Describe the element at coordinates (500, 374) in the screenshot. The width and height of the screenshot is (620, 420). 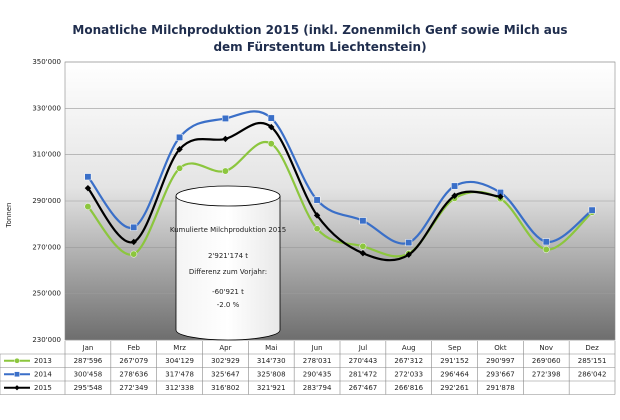
I see `table-value: 293'667` at that location.